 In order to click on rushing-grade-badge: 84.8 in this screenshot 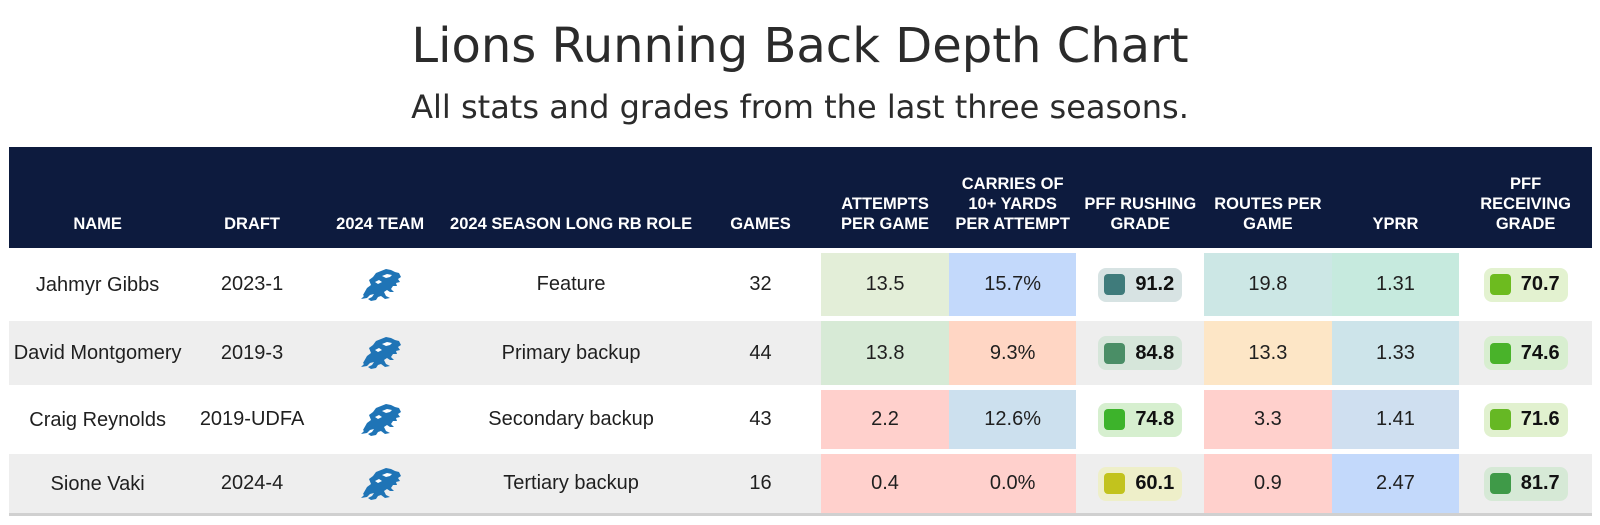, I will do `click(1140, 353)`.